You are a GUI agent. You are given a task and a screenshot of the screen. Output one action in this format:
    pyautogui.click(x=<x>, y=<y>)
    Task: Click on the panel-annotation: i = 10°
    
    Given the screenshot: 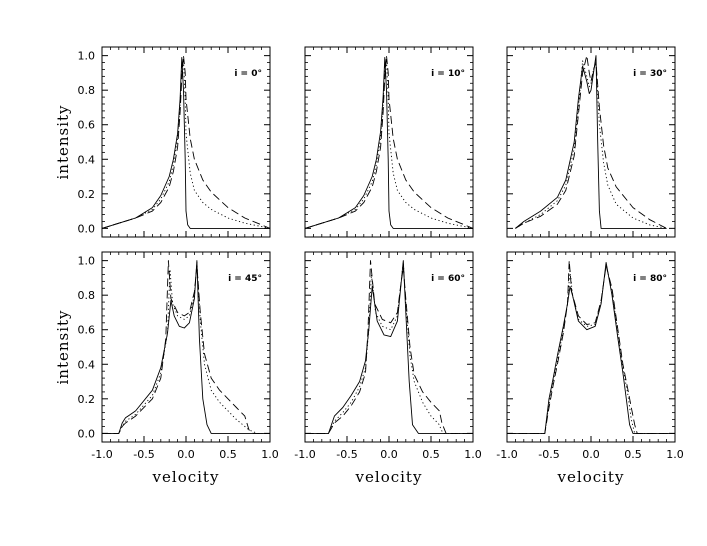 What is the action you would take?
    pyautogui.click(x=448, y=74)
    